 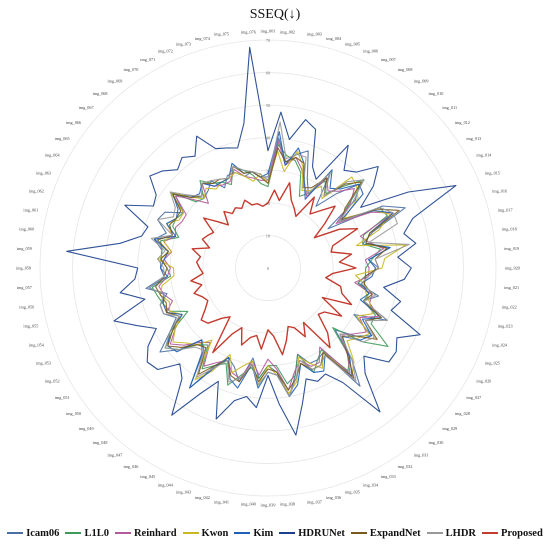 I want to click on category-label: img_034, so click(x=371, y=485).